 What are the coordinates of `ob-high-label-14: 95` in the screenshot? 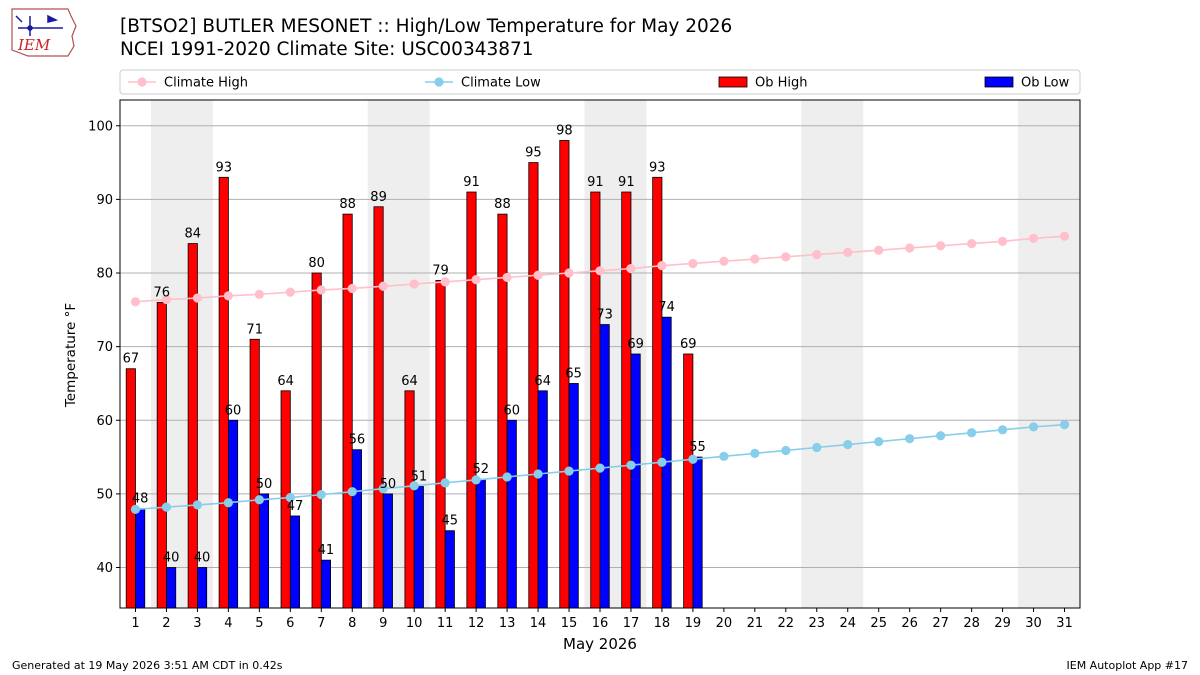 It's located at (533, 153).